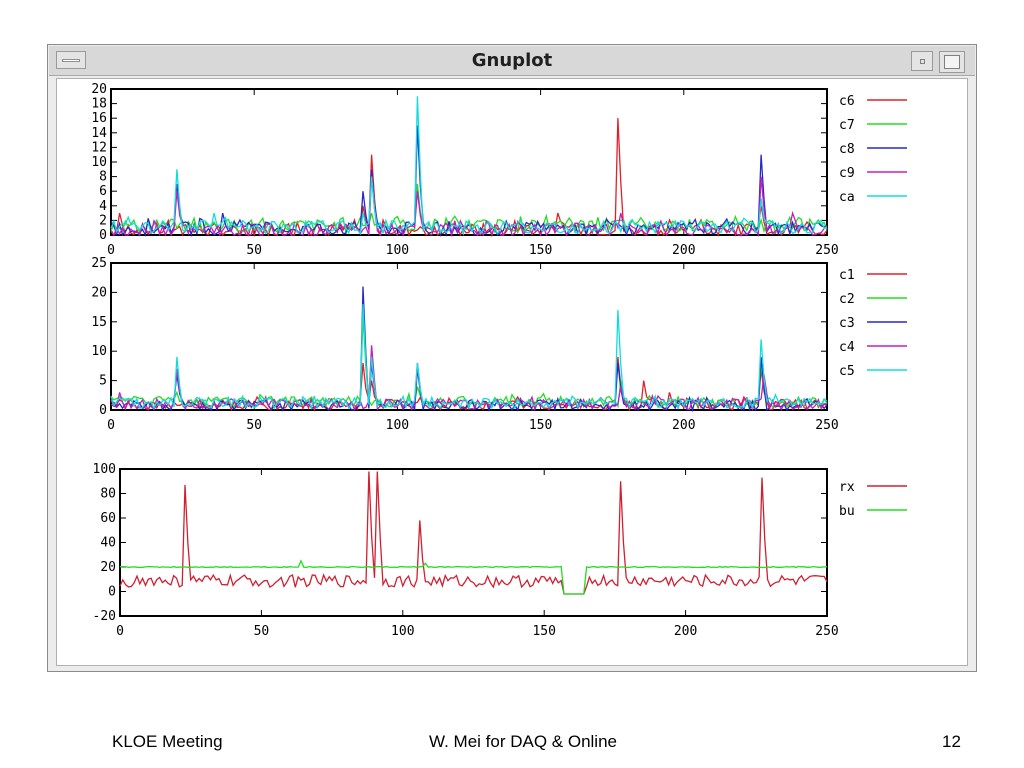 Image resolution: width=1024 pixels, height=768 pixels. Describe the element at coordinates (685, 631) in the screenshot. I see `panel-3-xtick-label: 200` at that location.